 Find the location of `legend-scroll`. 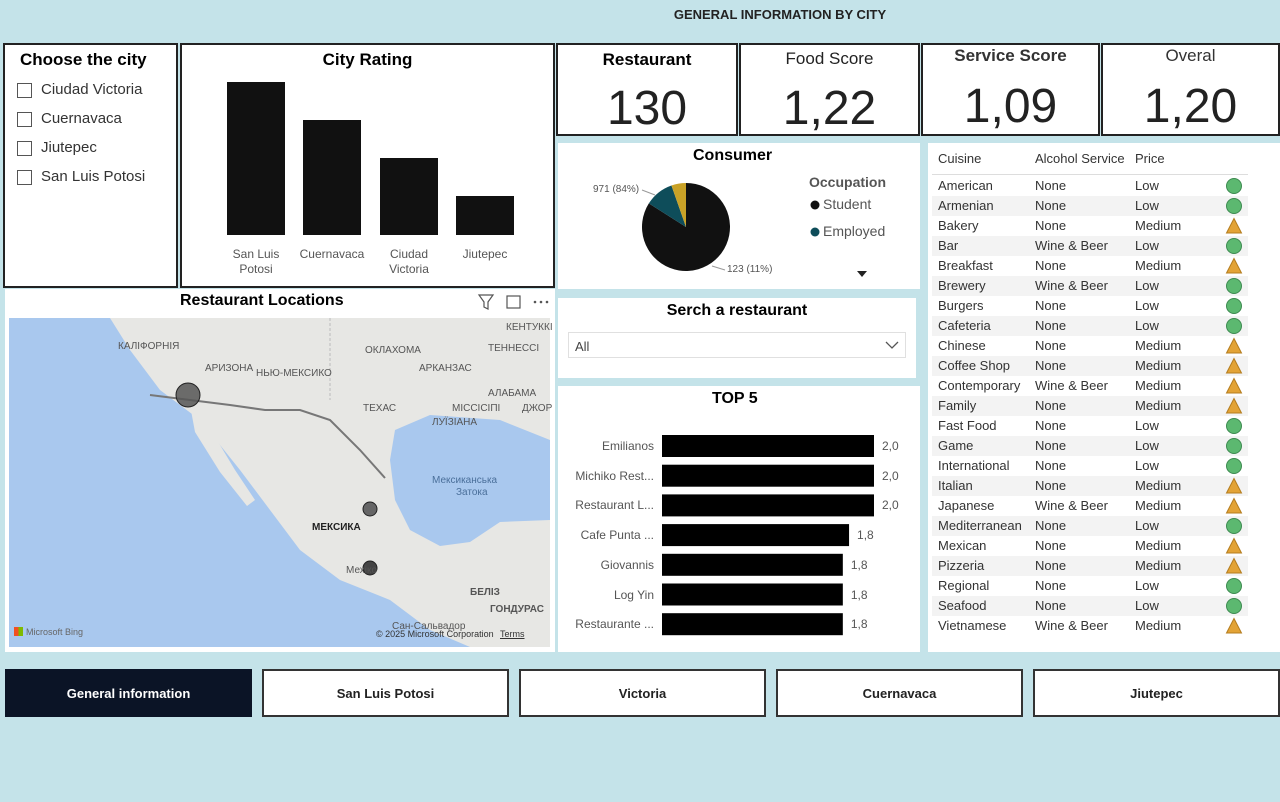

legend-scroll is located at coordinates (862, 274).